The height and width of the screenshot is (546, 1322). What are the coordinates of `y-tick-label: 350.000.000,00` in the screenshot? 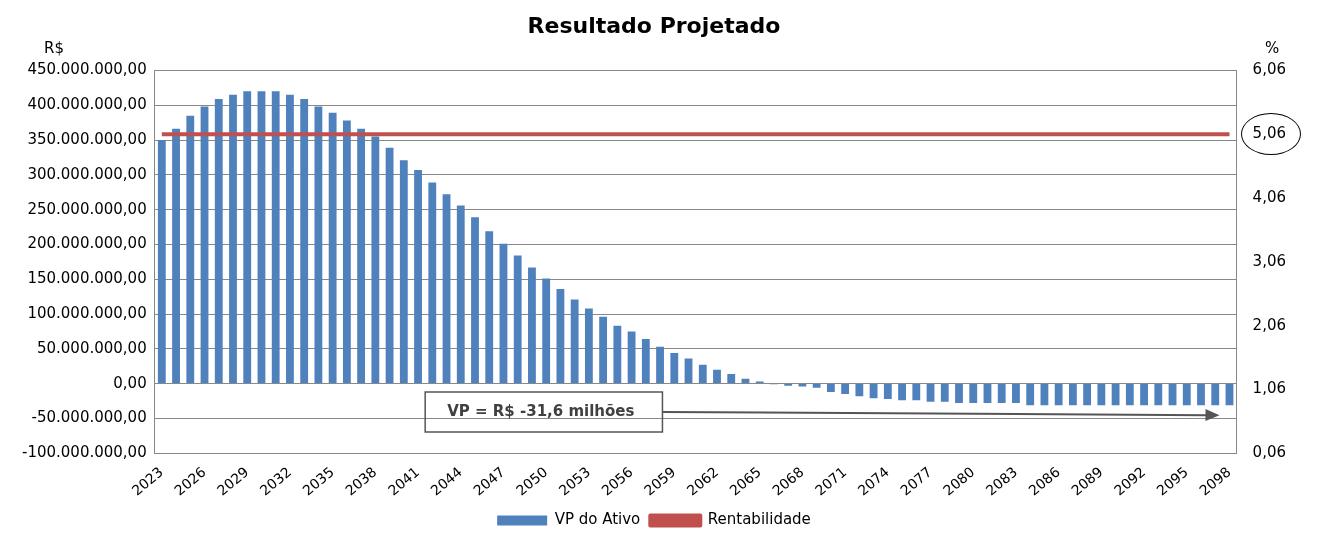 It's located at (87, 138).